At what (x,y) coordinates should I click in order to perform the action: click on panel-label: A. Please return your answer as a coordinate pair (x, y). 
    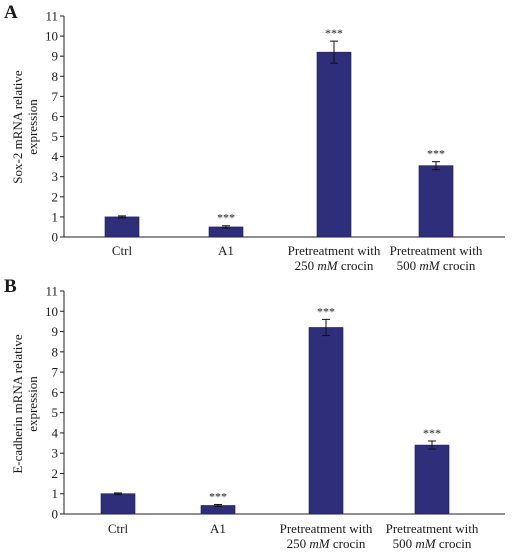
    Looking at the image, I should click on (11, 12).